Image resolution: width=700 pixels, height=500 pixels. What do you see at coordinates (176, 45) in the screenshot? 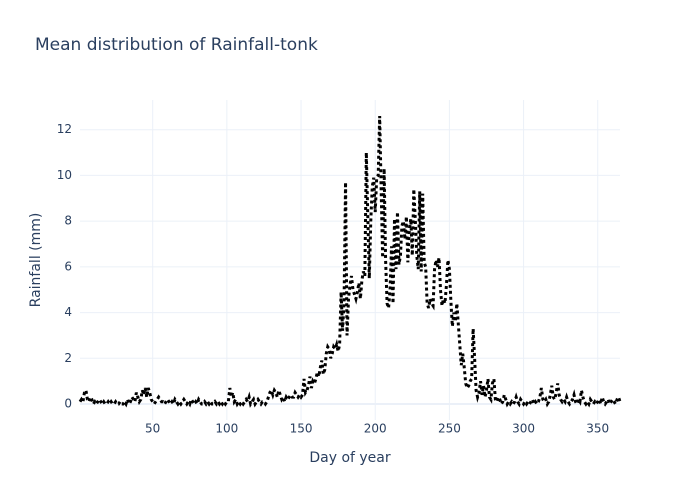
I see `chart-title: Mean distribution of Rainfall-tonk` at bounding box center [176, 45].